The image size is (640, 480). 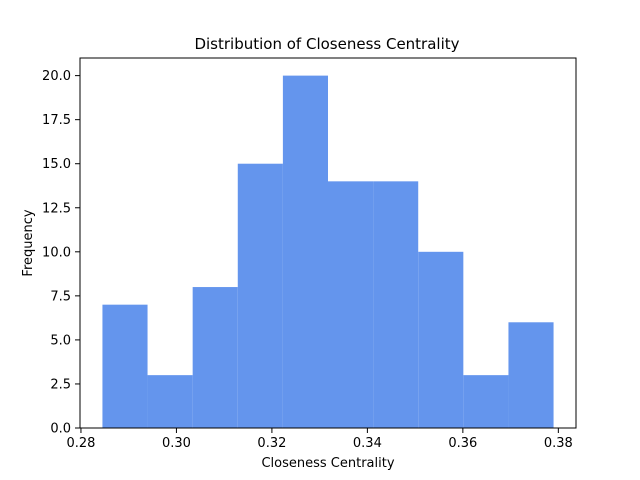 I want to click on x-tick-label: 0.34, so click(x=367, y=443).